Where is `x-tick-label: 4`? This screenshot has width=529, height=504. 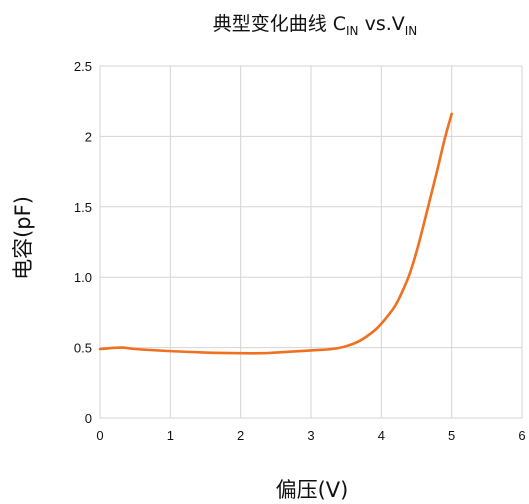 x-tick-label: 4 is located at coordinates (381, 435).